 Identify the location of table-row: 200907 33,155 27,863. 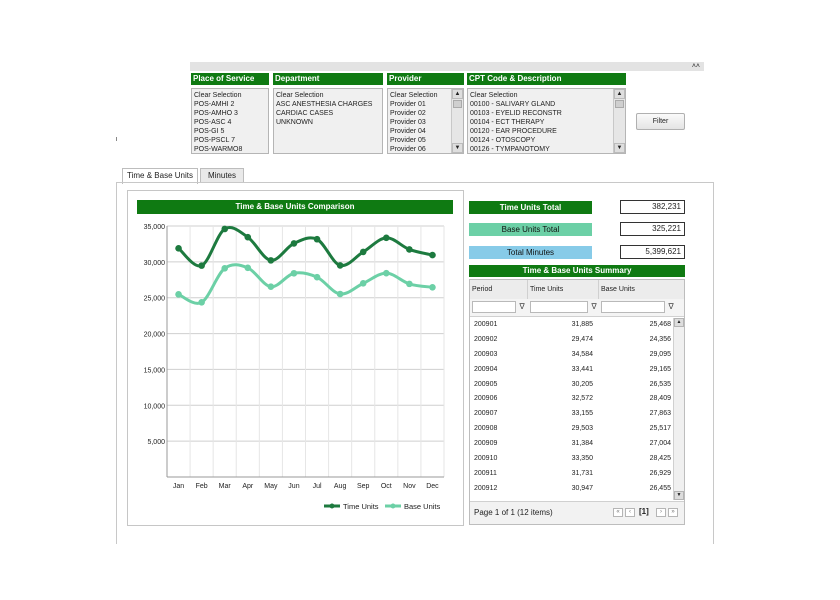
(571, 414).